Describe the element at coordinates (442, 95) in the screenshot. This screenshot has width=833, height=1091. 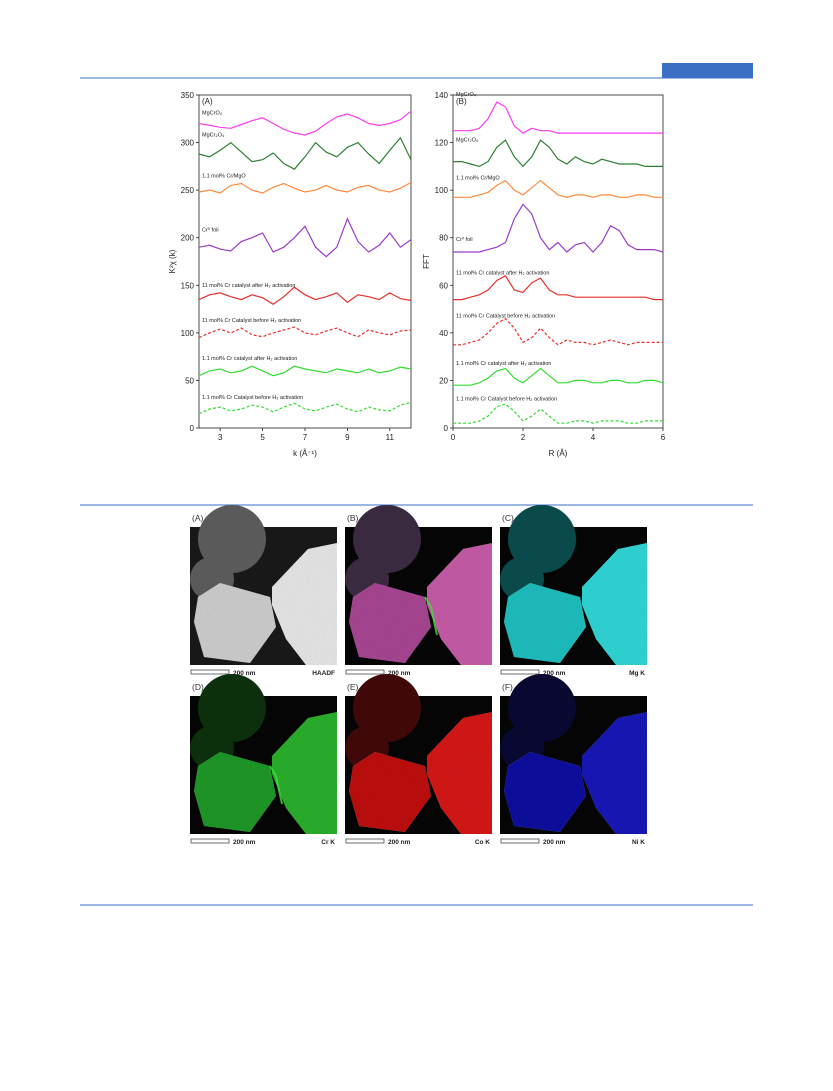
I see `y-tick-label: 140` at that location.